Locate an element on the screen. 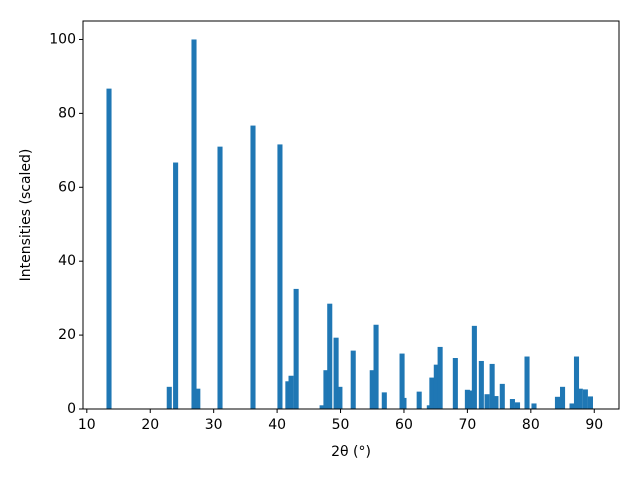 This screenshot has width=640, height=480. y-tick-label: 40 is located at coordinates (67, 261).